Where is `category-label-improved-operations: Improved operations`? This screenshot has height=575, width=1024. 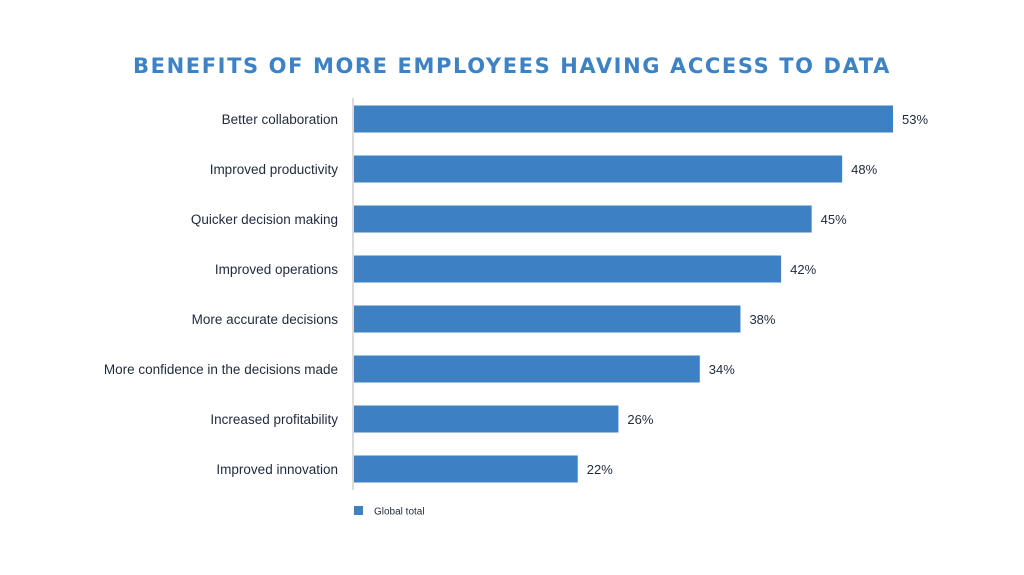 category-label-improved-operations: Improved operations is located at coordinates (276, 269).